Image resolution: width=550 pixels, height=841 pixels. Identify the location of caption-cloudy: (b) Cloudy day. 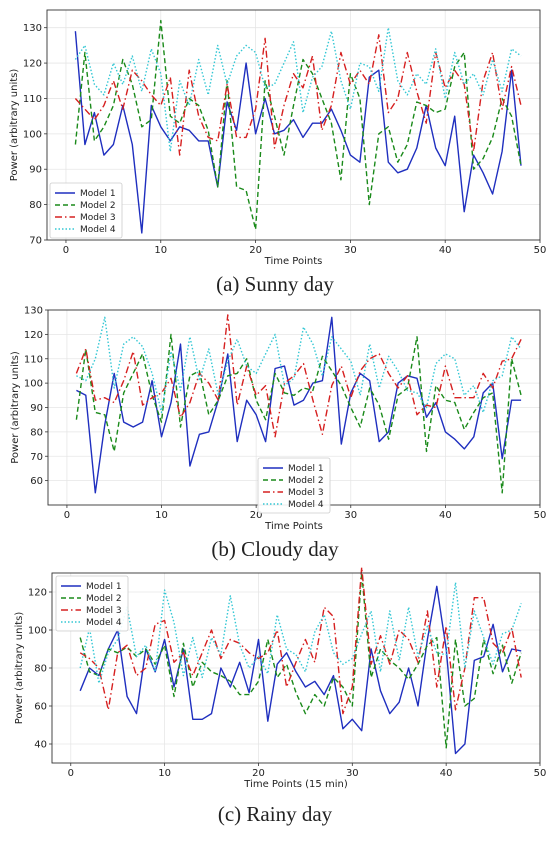
(275, 549).